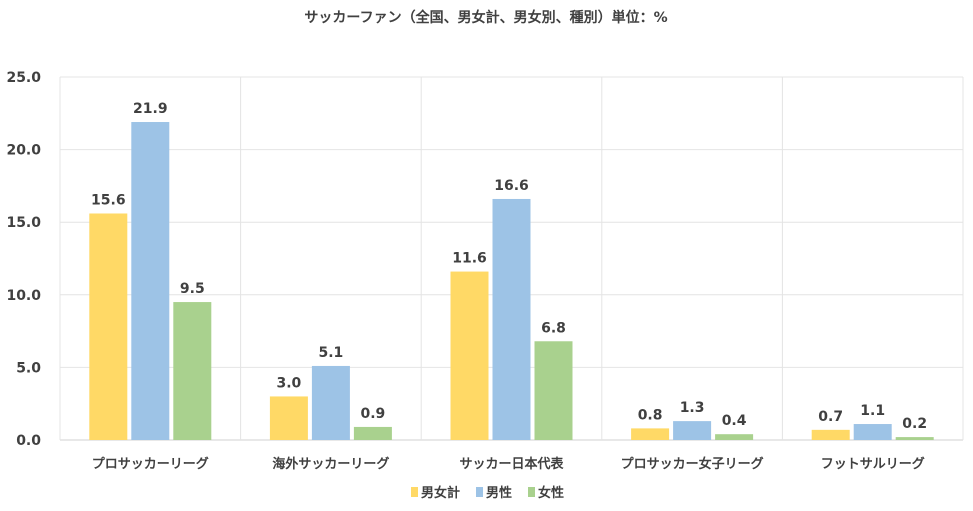  Describe the element at coordinates (372, 414) in the screenshot. I see `data-label: 0.9` at that location.